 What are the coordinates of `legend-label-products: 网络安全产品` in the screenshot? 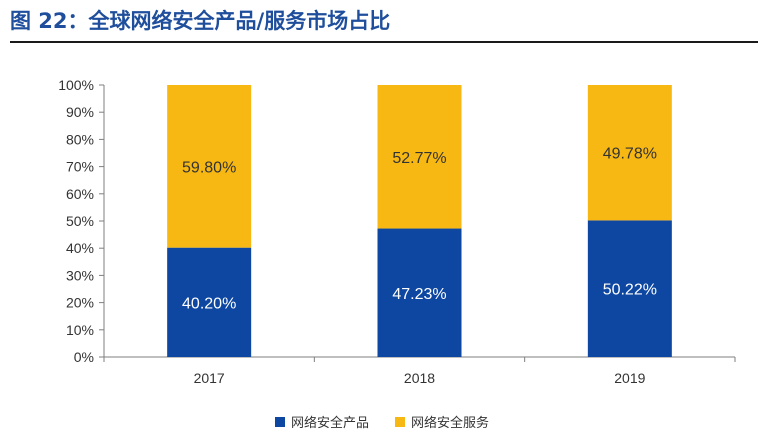 It's located at (329, 423).